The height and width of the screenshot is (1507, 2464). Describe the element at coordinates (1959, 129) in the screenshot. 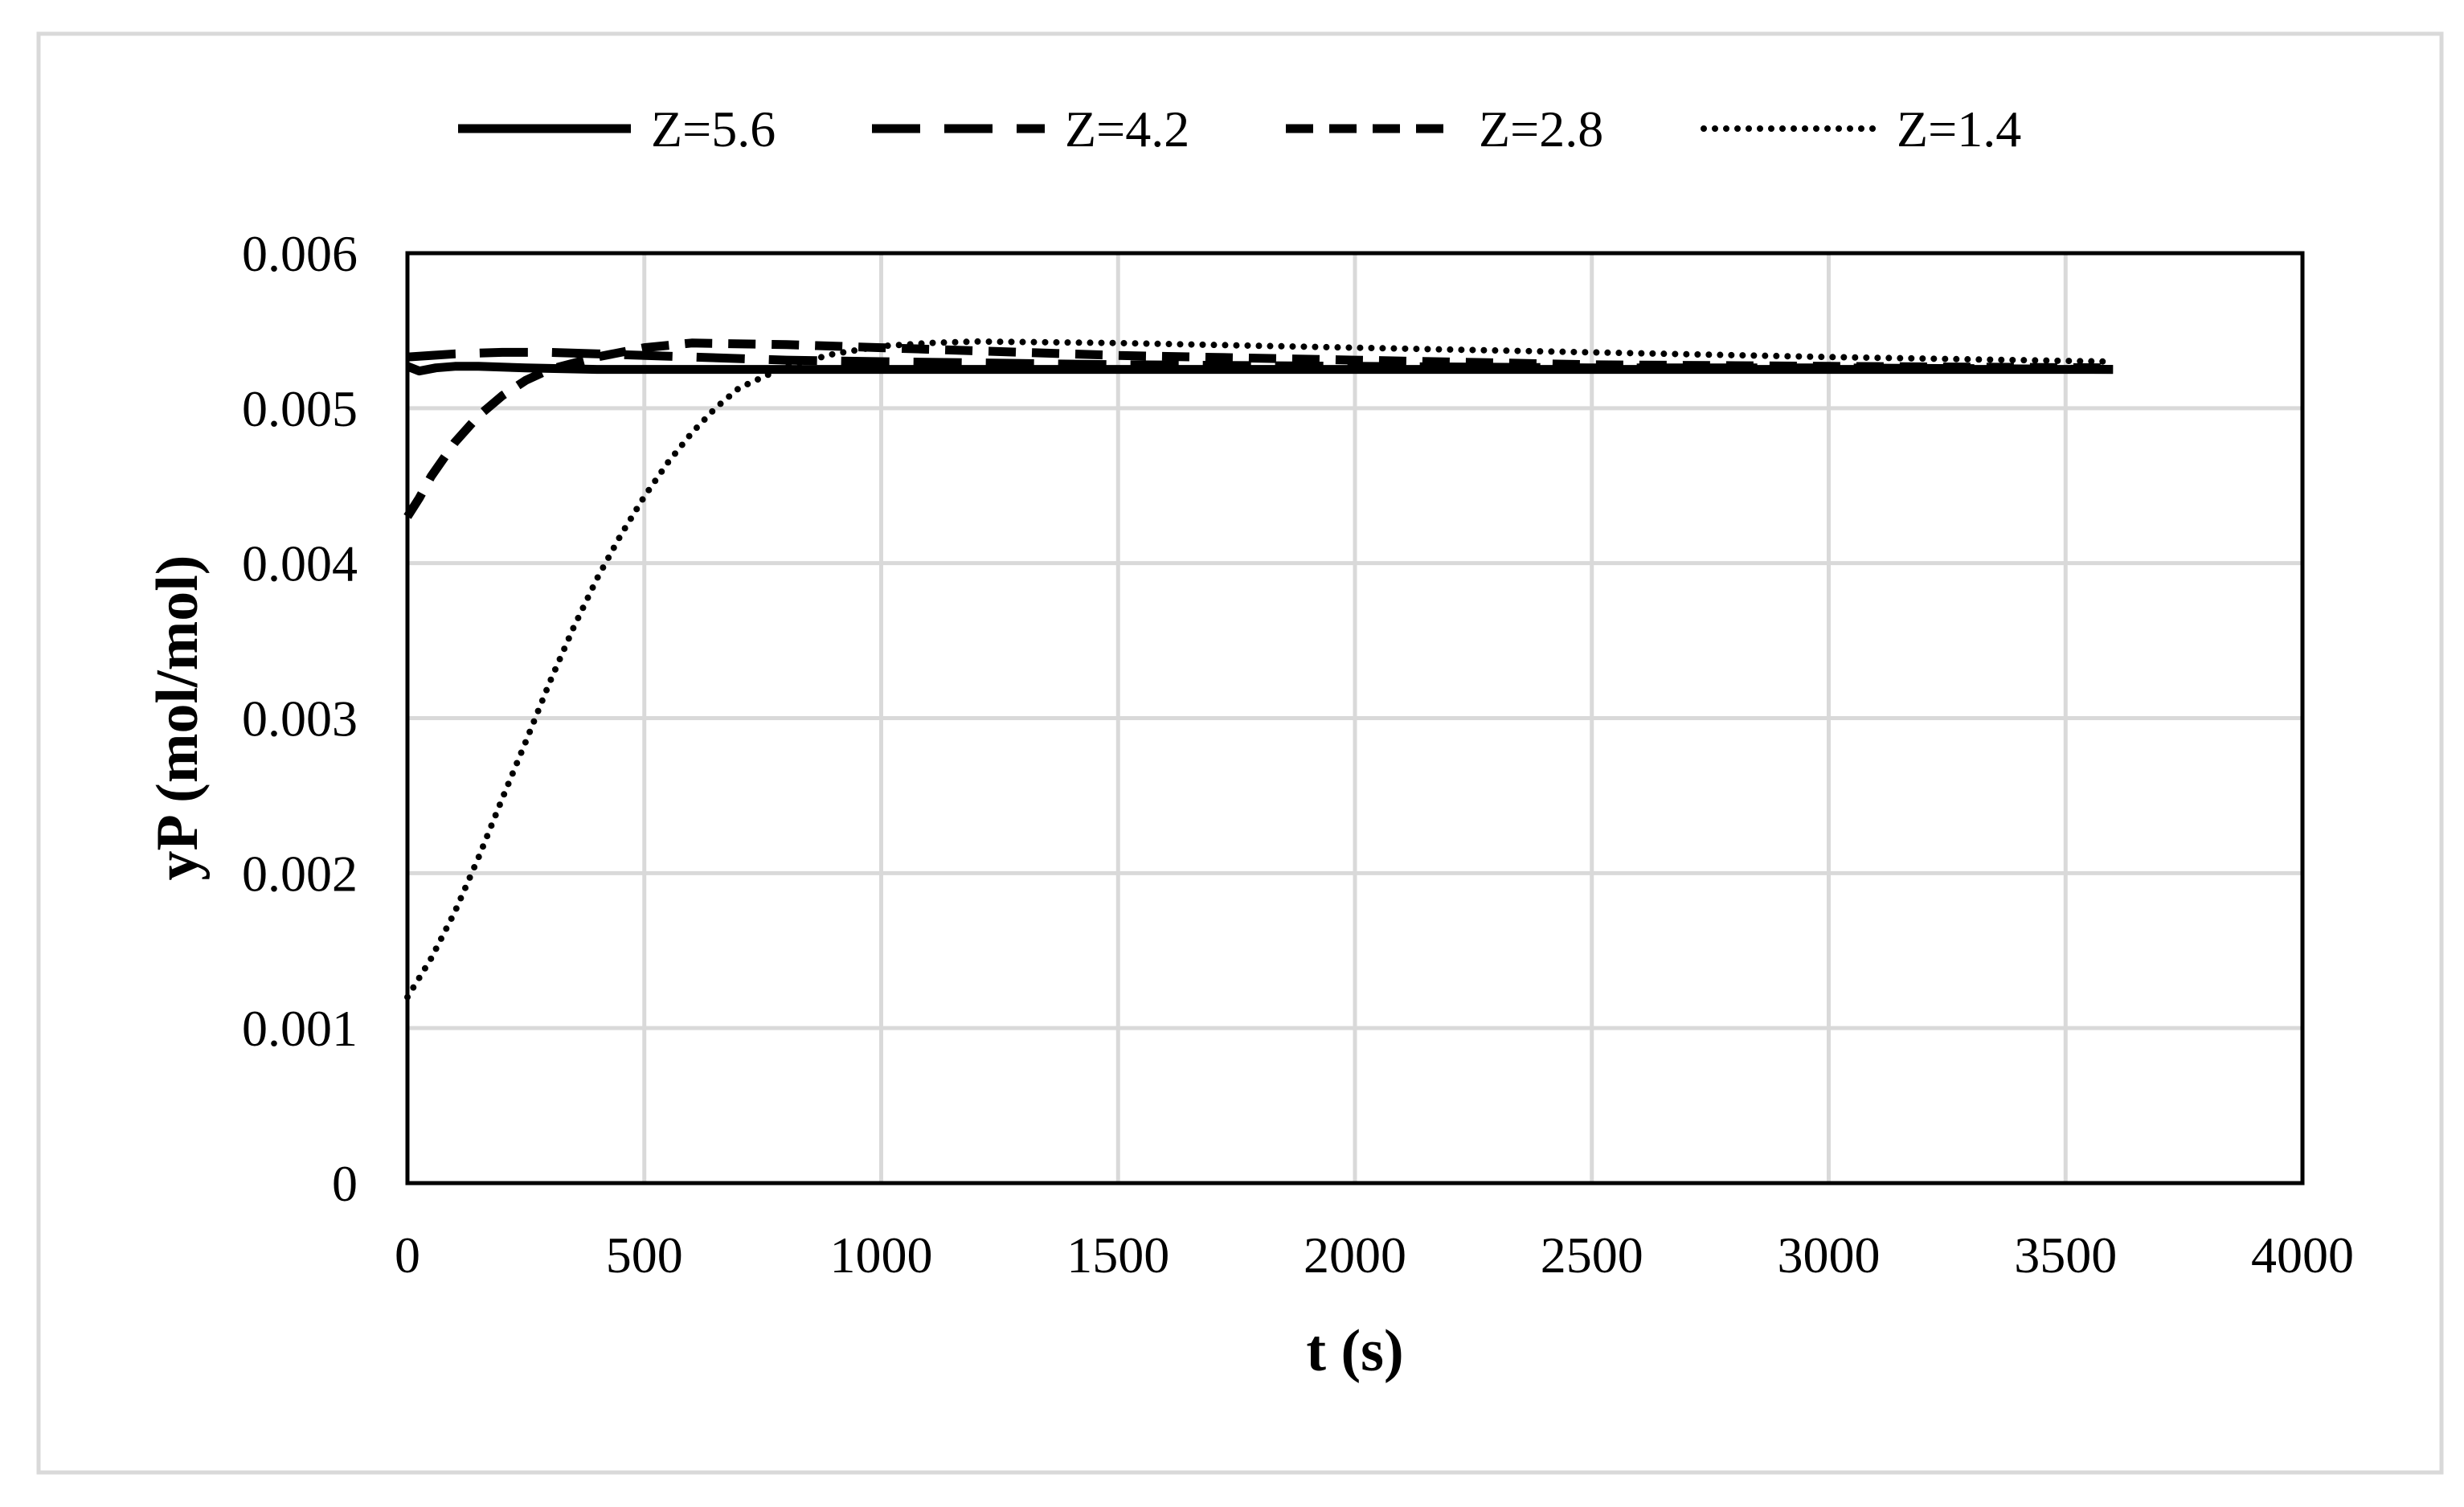

I see `legend-label: Z=1.4` at that location.